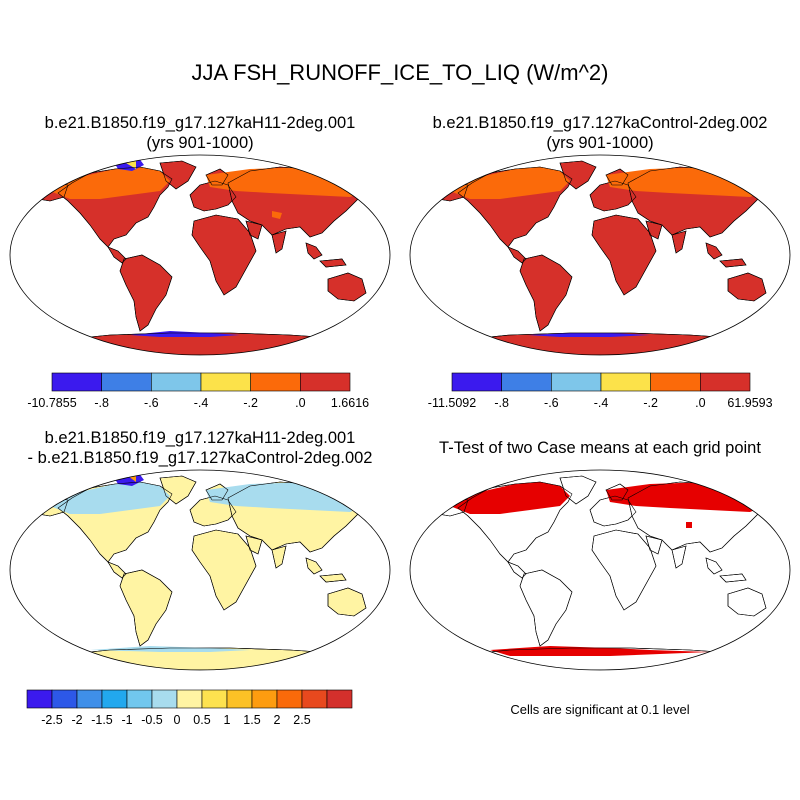  I want to click on colorbar-difference: -2.5 -2 -1.5 -1 -0.5 0 0.5 1 1.5 2 2.5, so click(189, 708).